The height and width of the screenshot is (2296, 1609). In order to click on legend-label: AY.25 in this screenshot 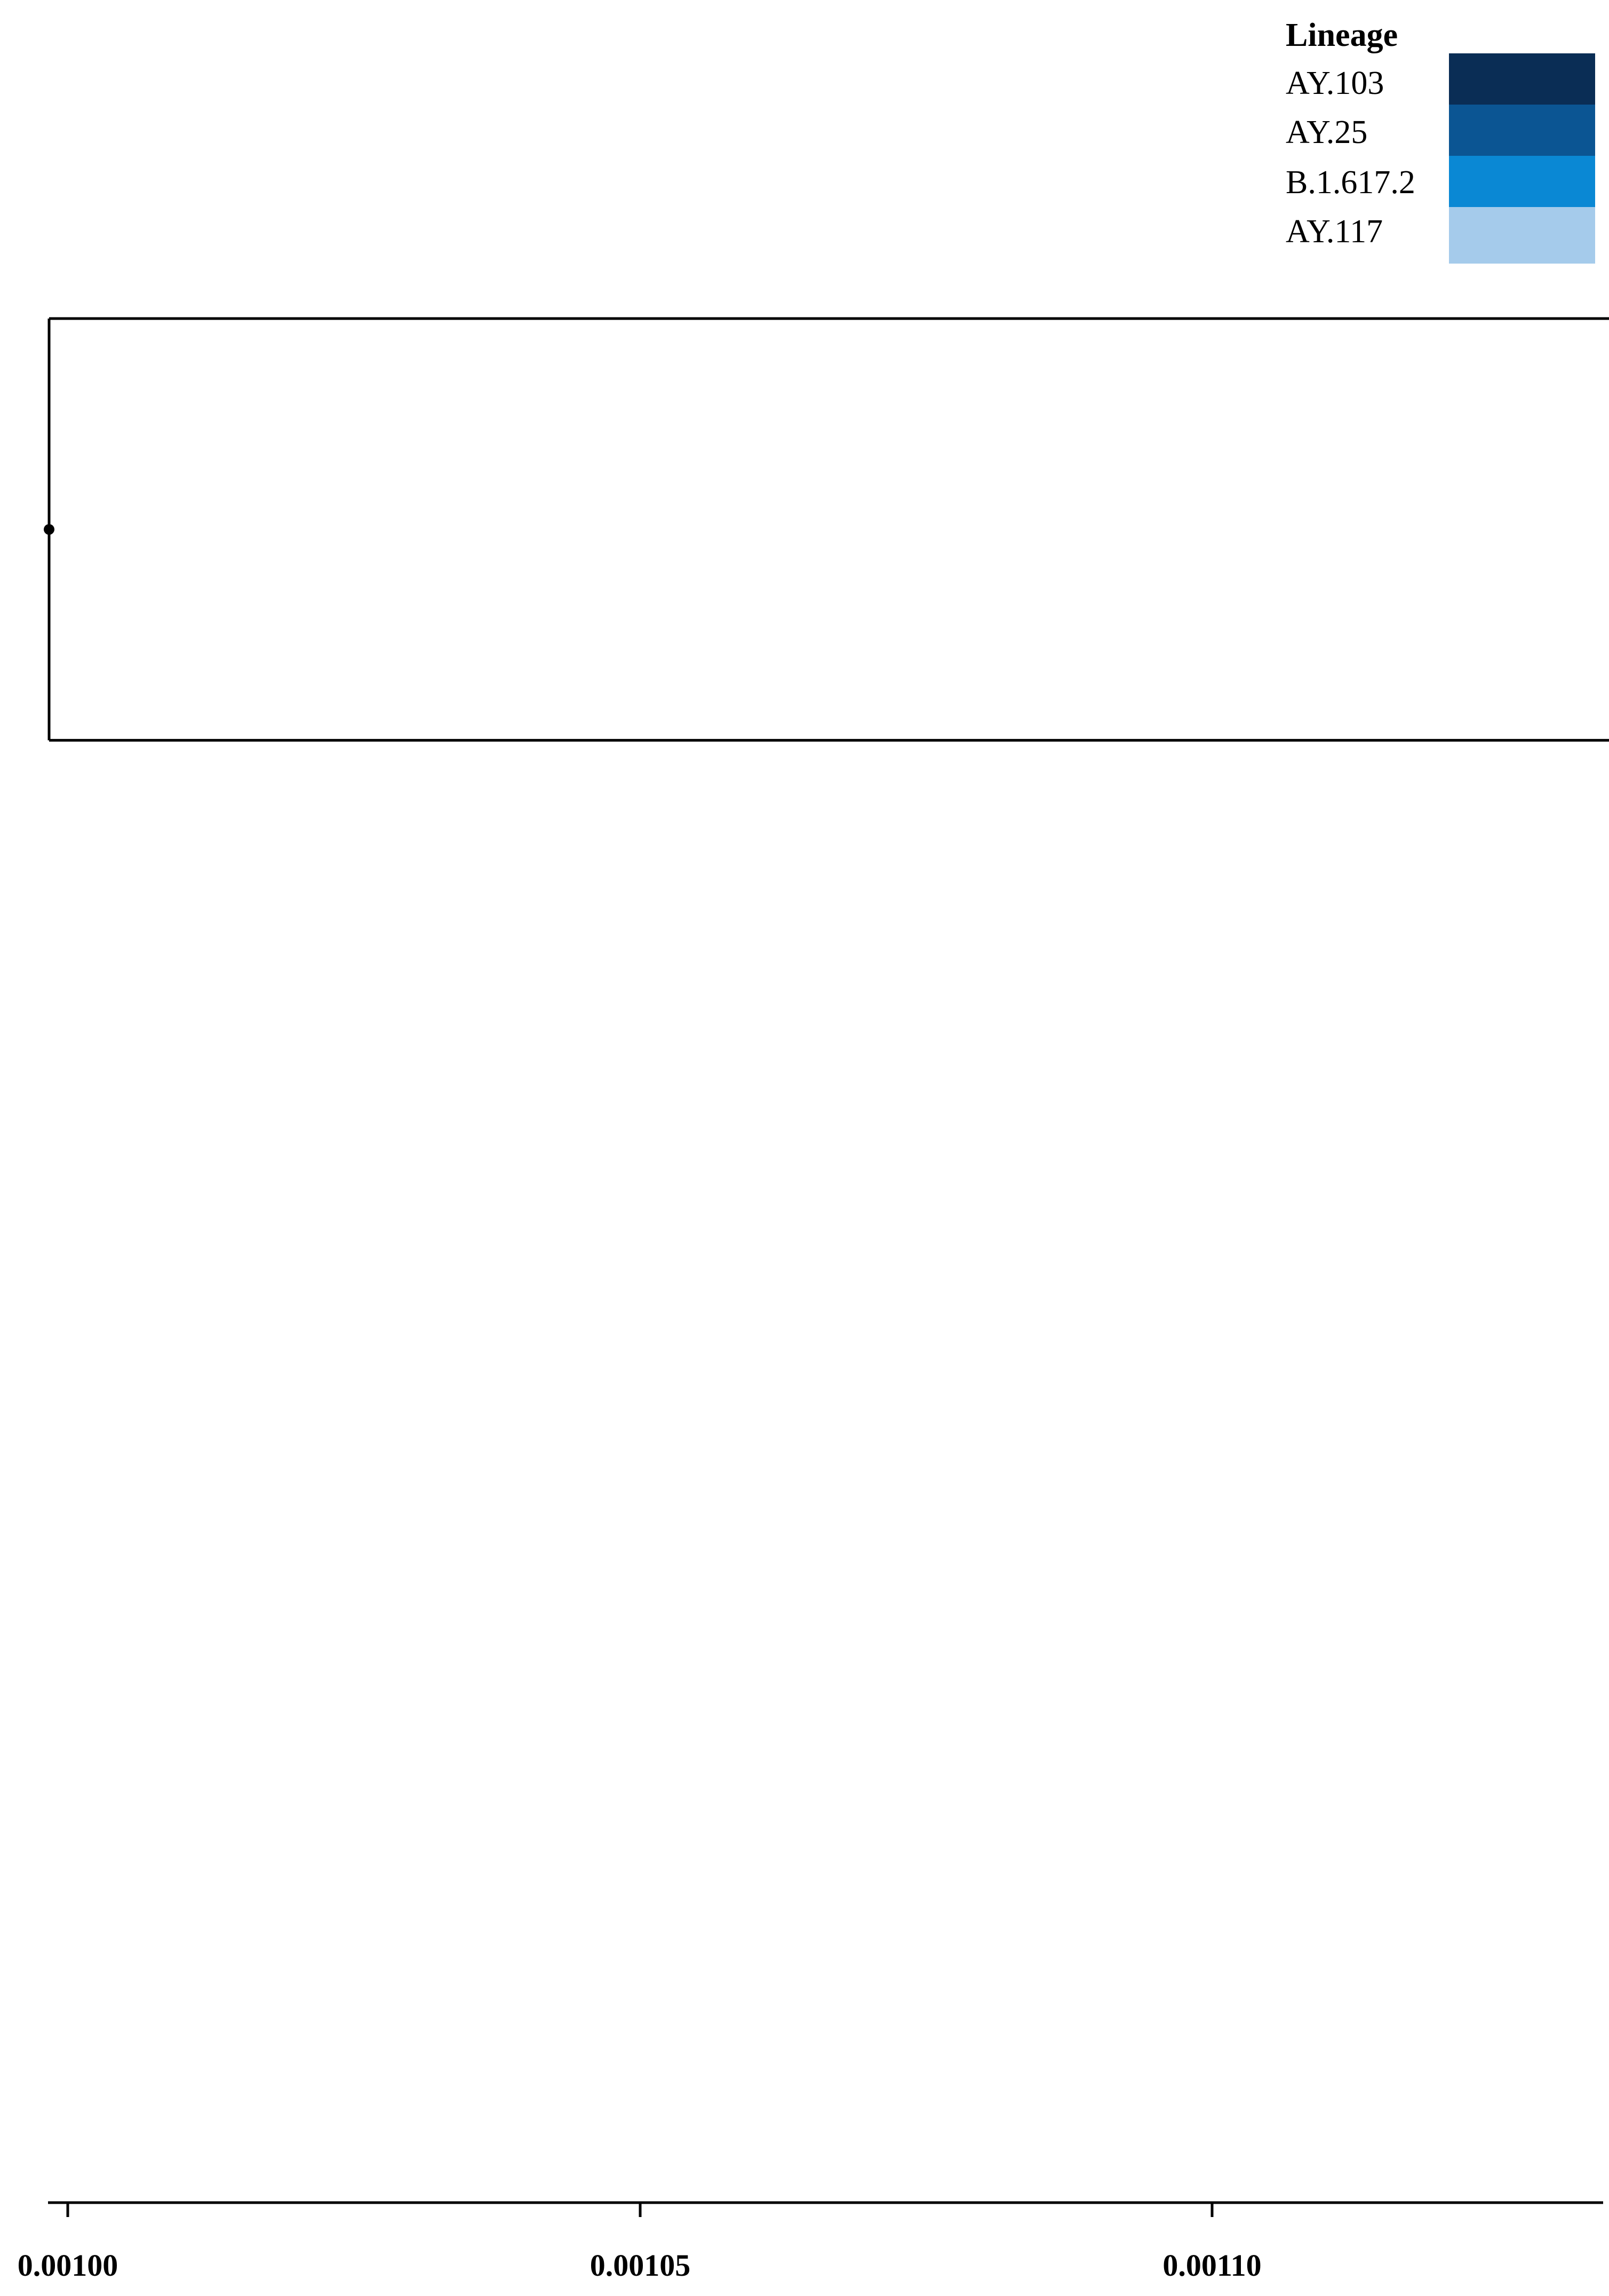, I will do `click(1326, 132)`.